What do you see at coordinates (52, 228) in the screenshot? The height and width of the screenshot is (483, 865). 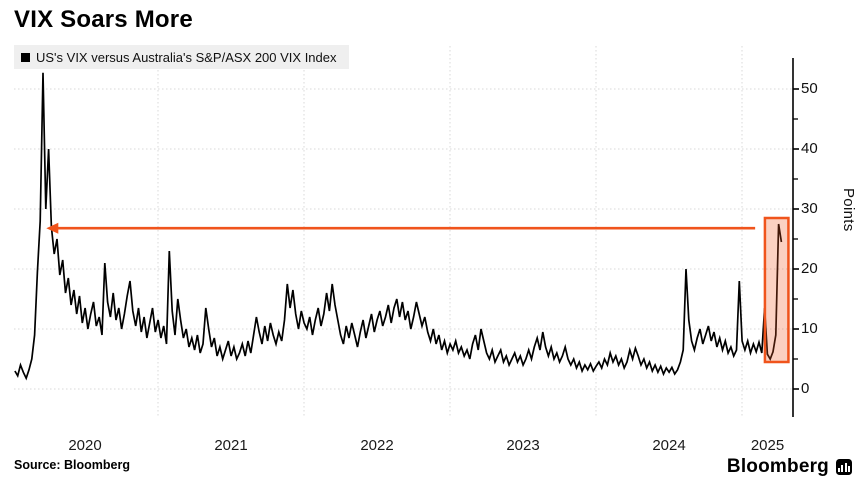 I see `comparison-arrow-head-icon` at bounding box center [52, 228].